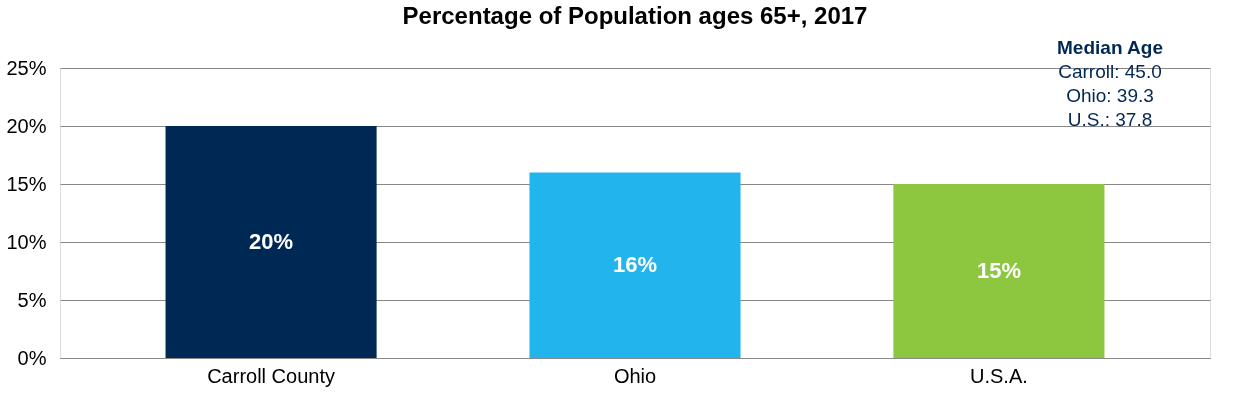 The image size is (1260, 406). What do you see at coordinates (1110, 47) in the screenshot?
I see `text: Median Age` at bounding box center [1110, 47].